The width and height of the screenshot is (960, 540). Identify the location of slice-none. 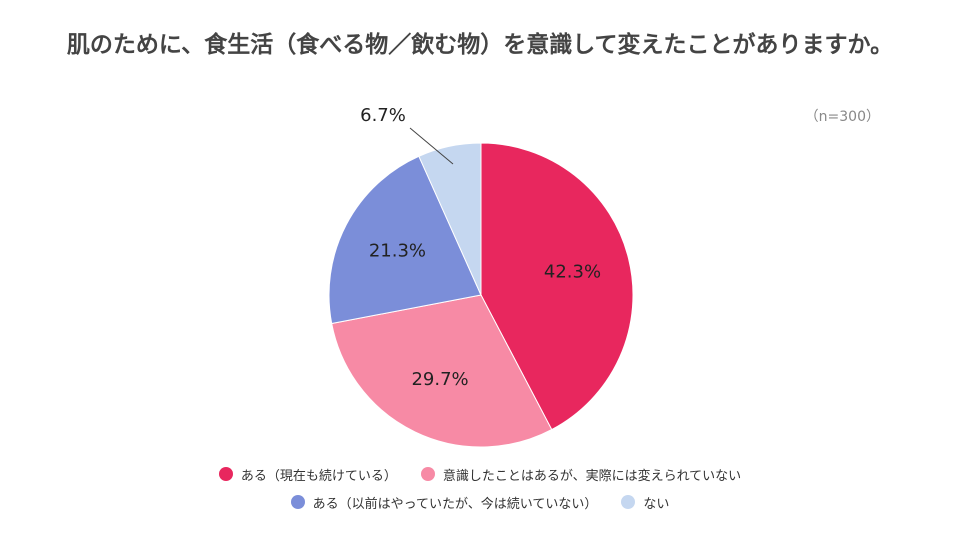
(450, 219).